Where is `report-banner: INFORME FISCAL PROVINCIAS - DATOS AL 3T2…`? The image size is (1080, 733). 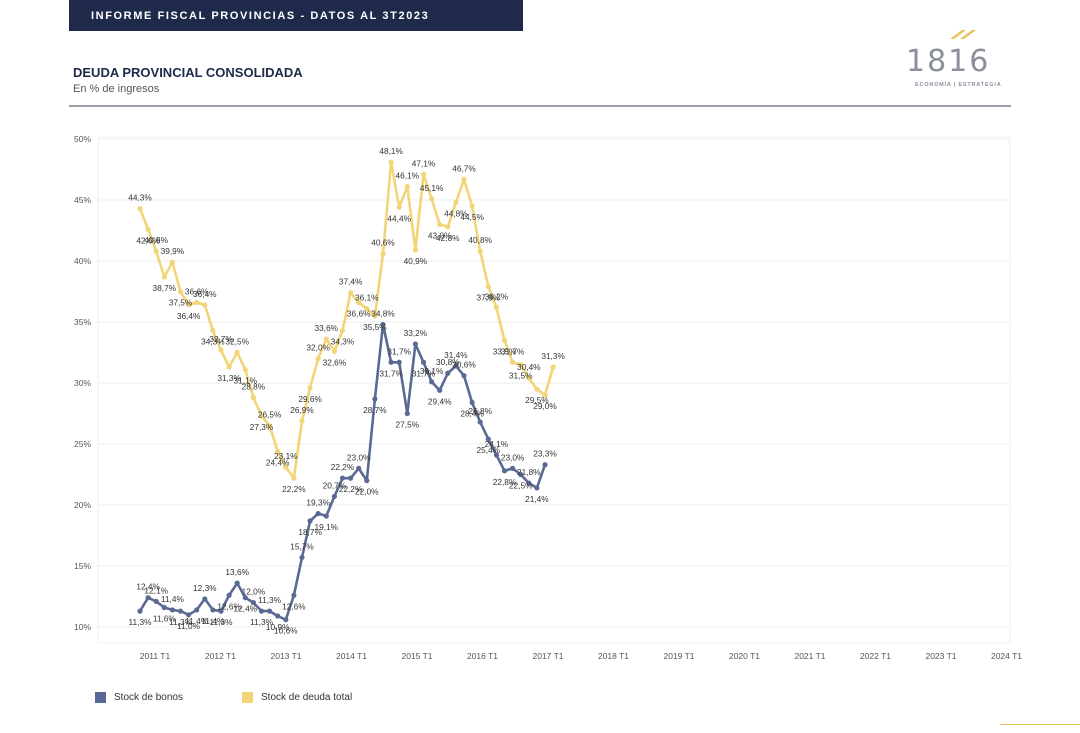
report-banner: INFORME FISCAL PROVINCIAS - DATOS AL 3T2… is located at coordinates (296, 15).